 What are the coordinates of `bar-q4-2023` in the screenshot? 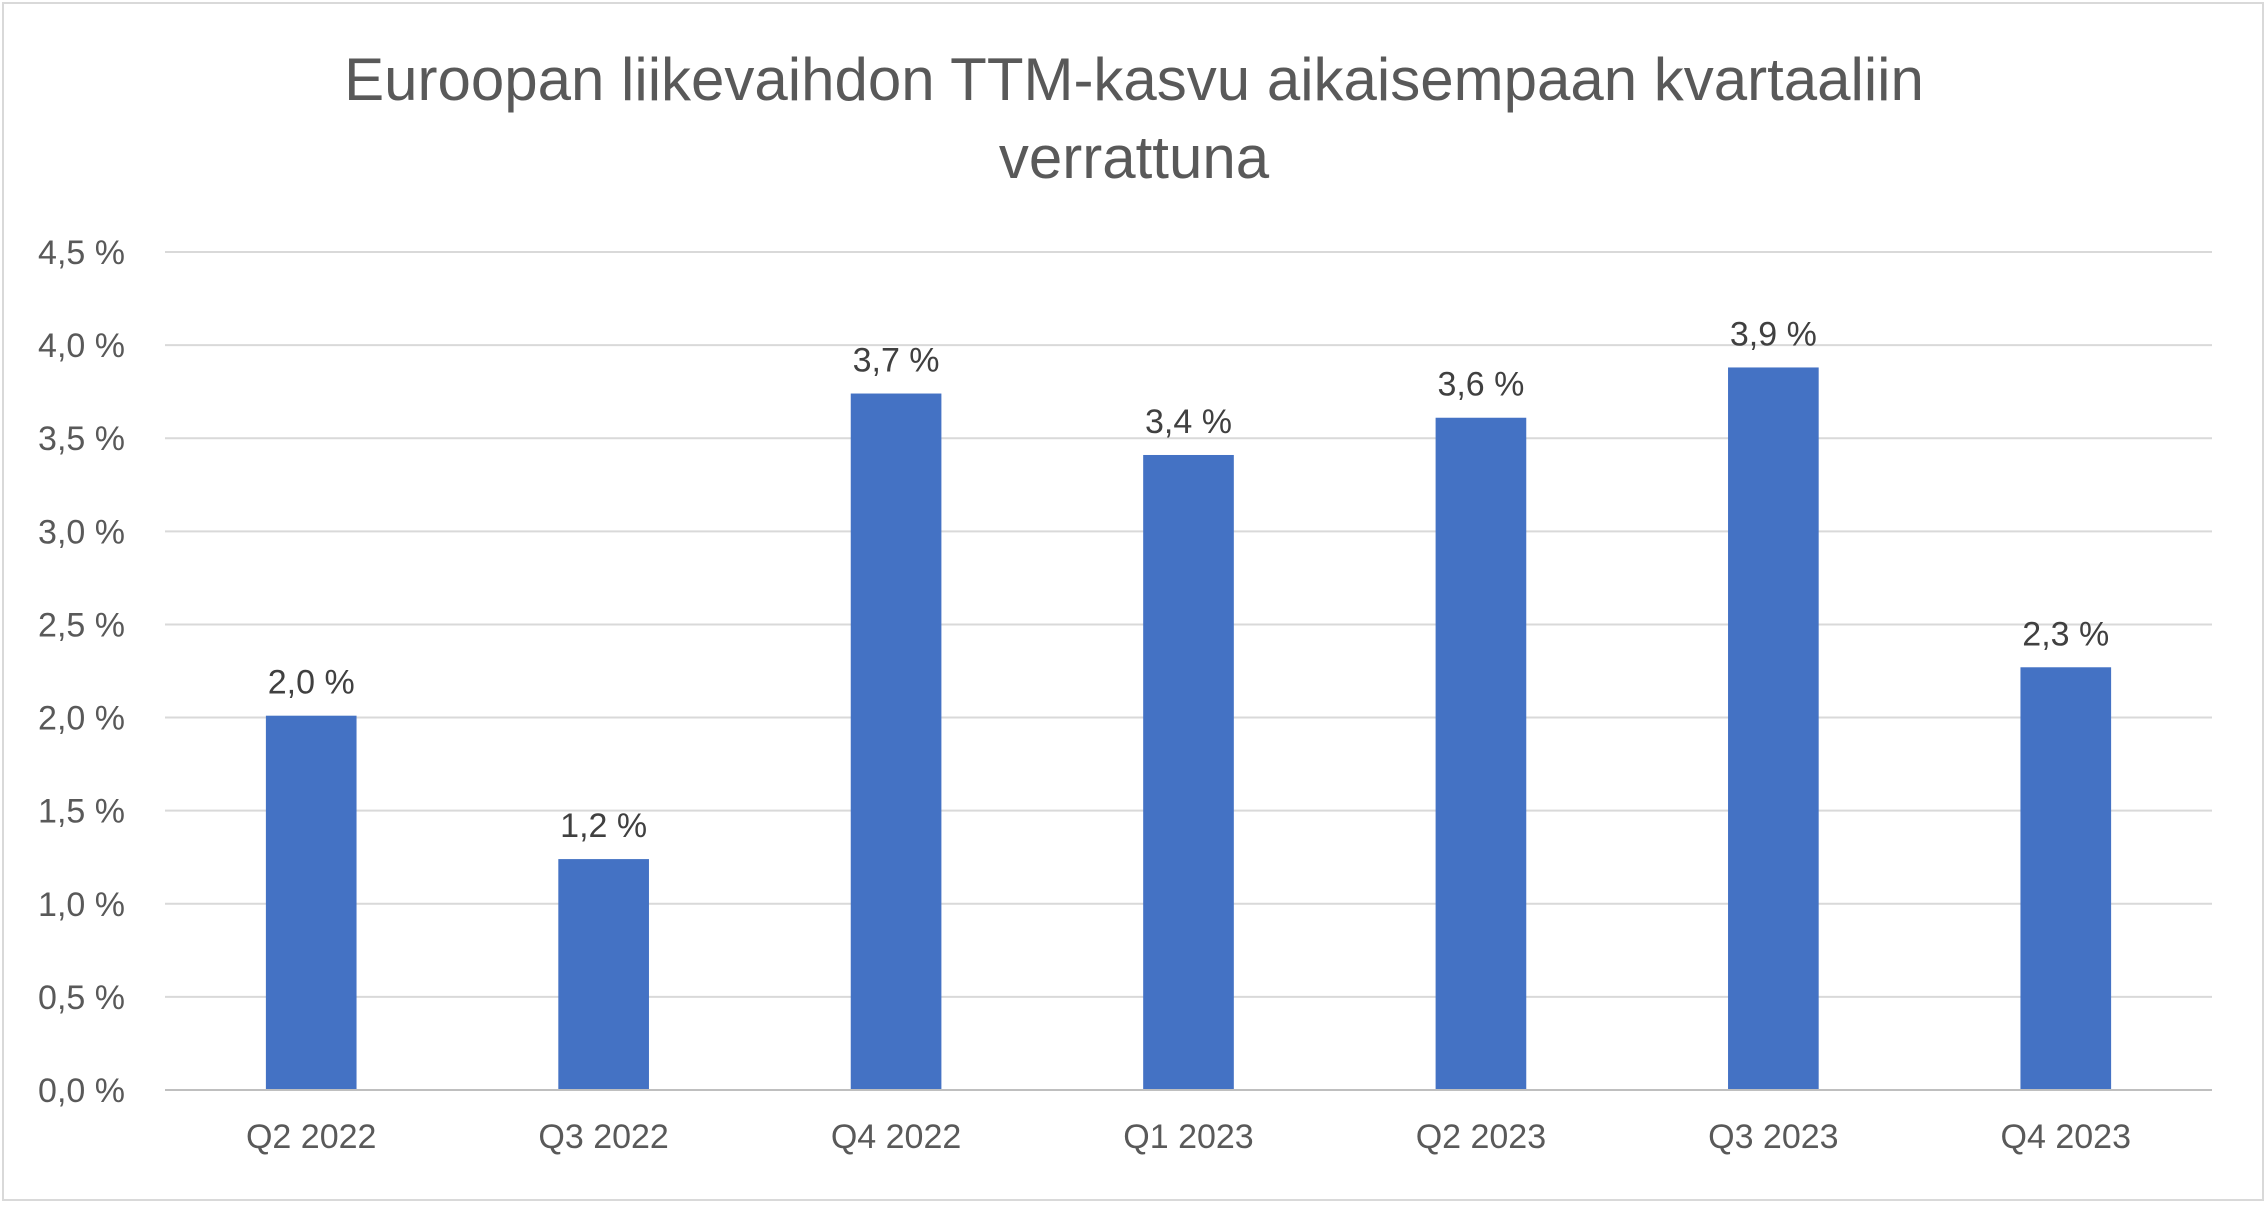 It's located at (2066, 878).